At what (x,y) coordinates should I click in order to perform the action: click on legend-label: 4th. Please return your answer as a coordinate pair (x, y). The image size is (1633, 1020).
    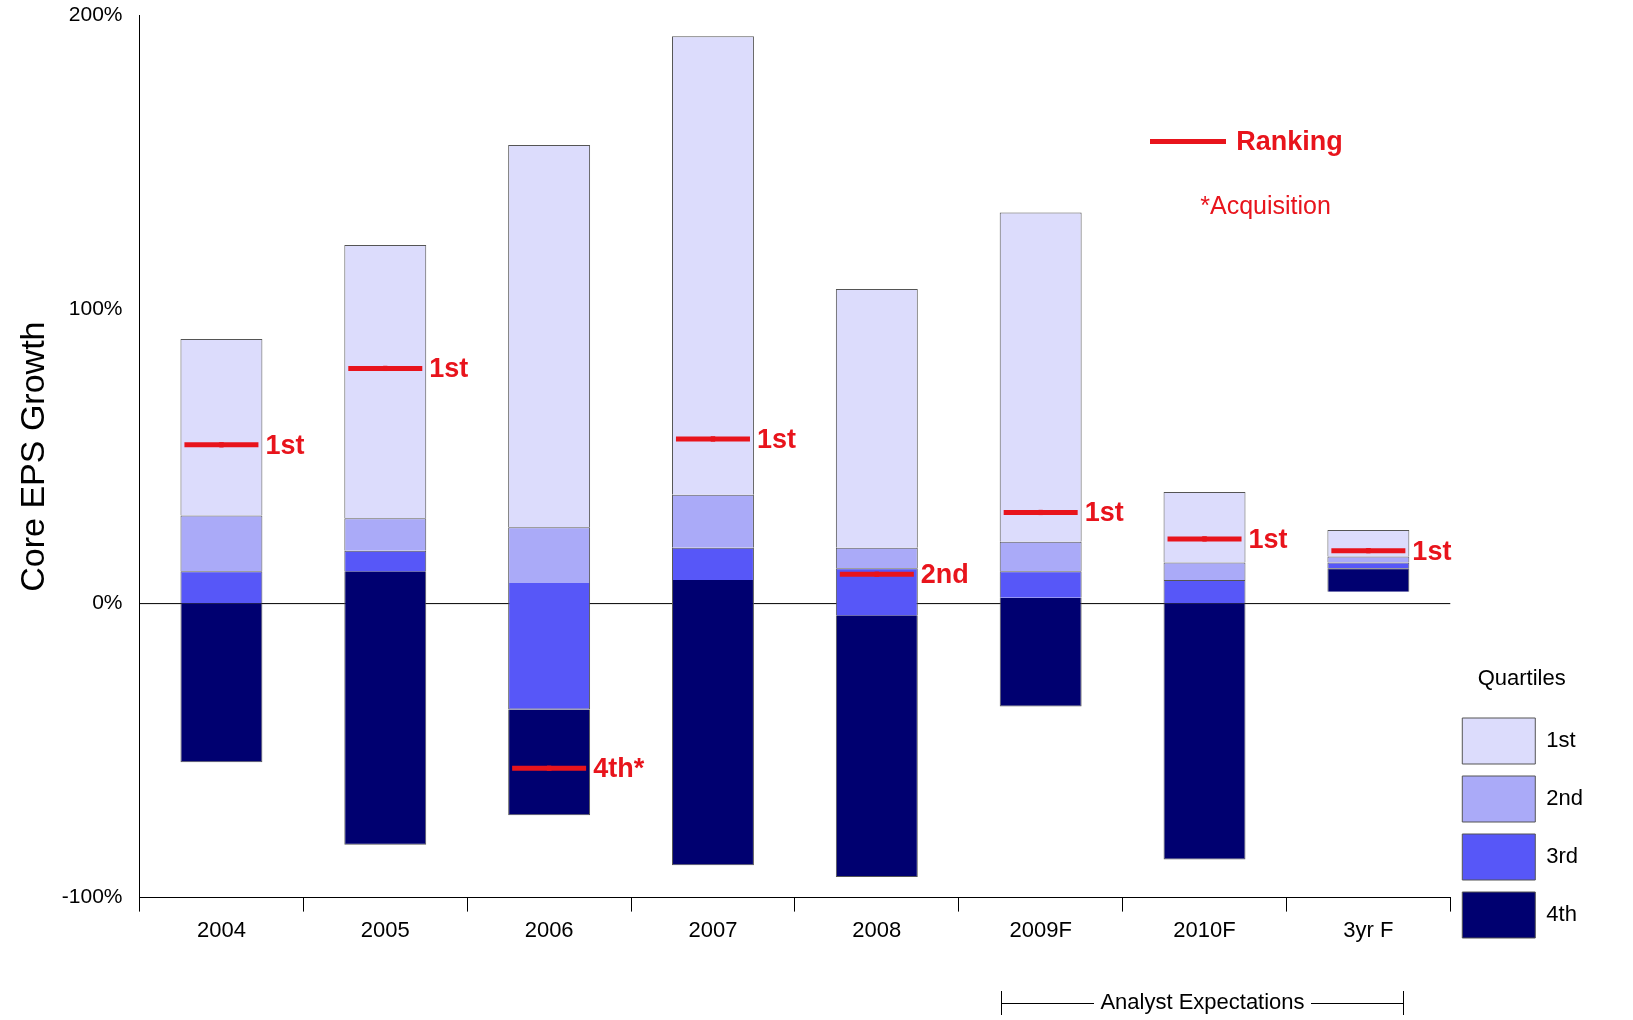
    Looking at the image, I should click on (1561, 914).